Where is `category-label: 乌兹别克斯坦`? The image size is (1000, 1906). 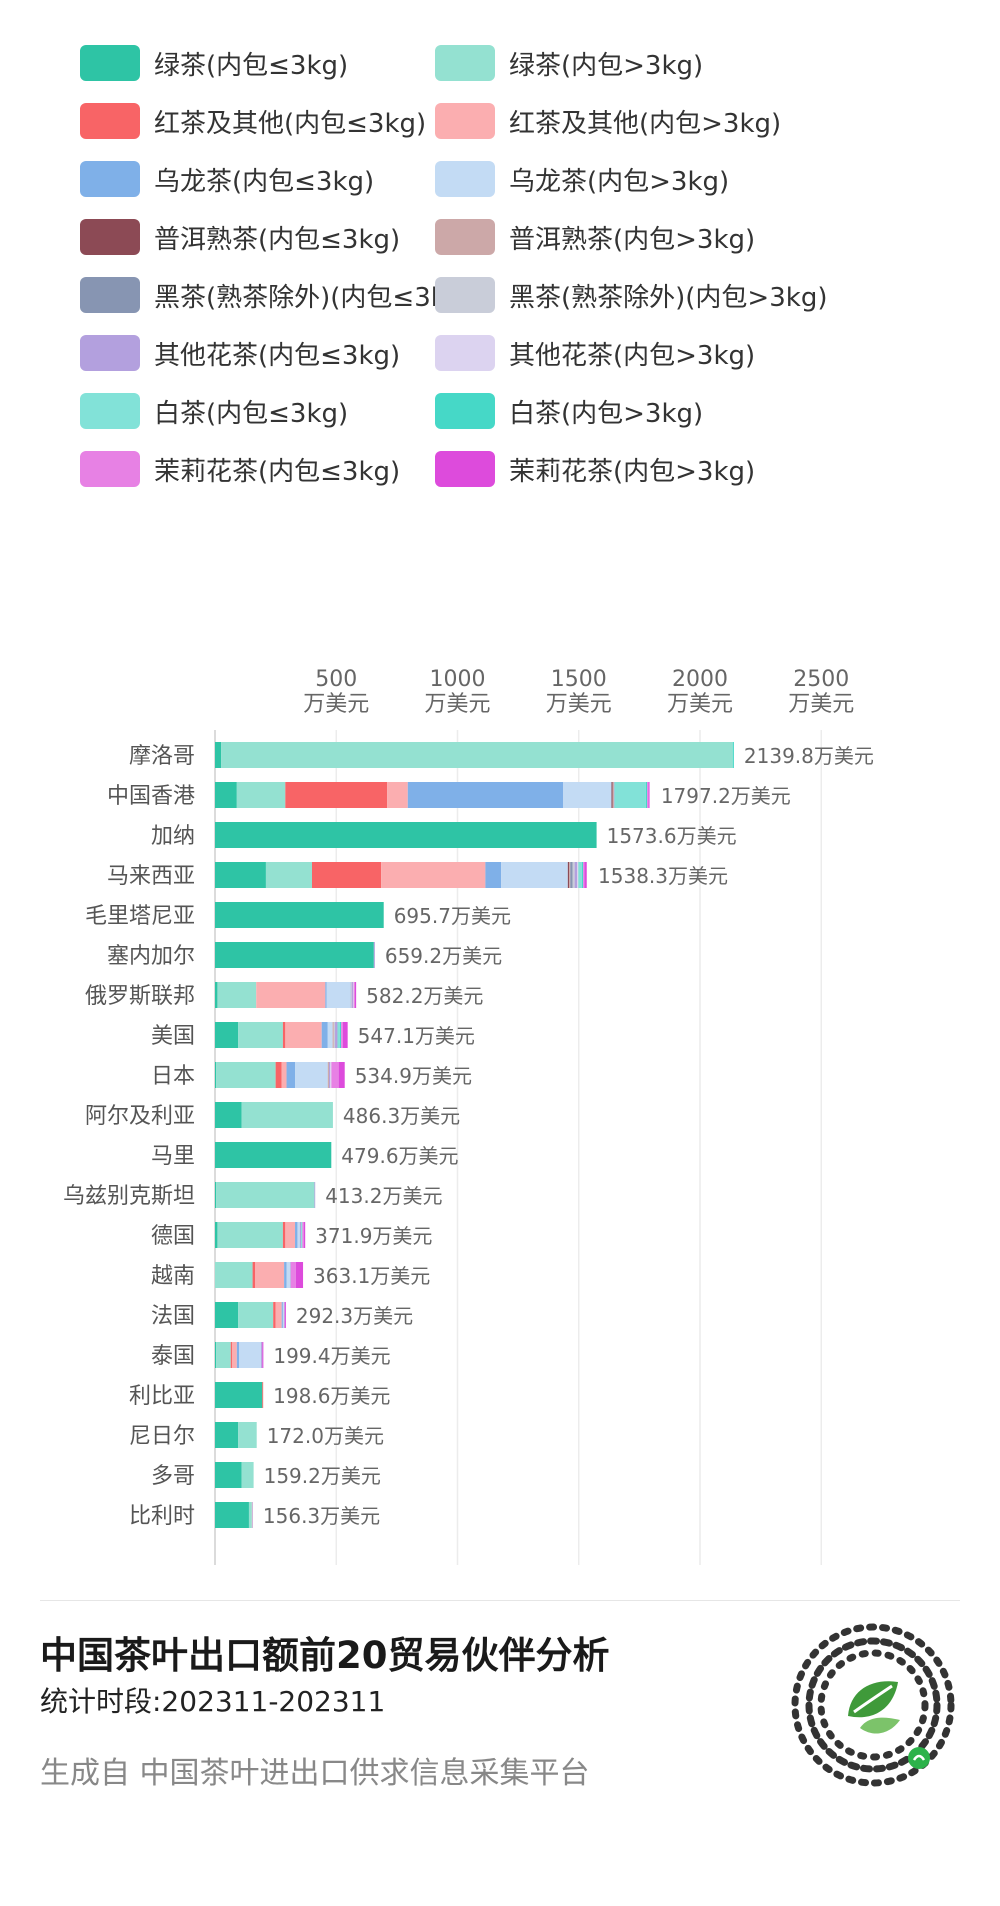 category-label: 乌兹别克斯坦 is located at coordinates (129, 1196).